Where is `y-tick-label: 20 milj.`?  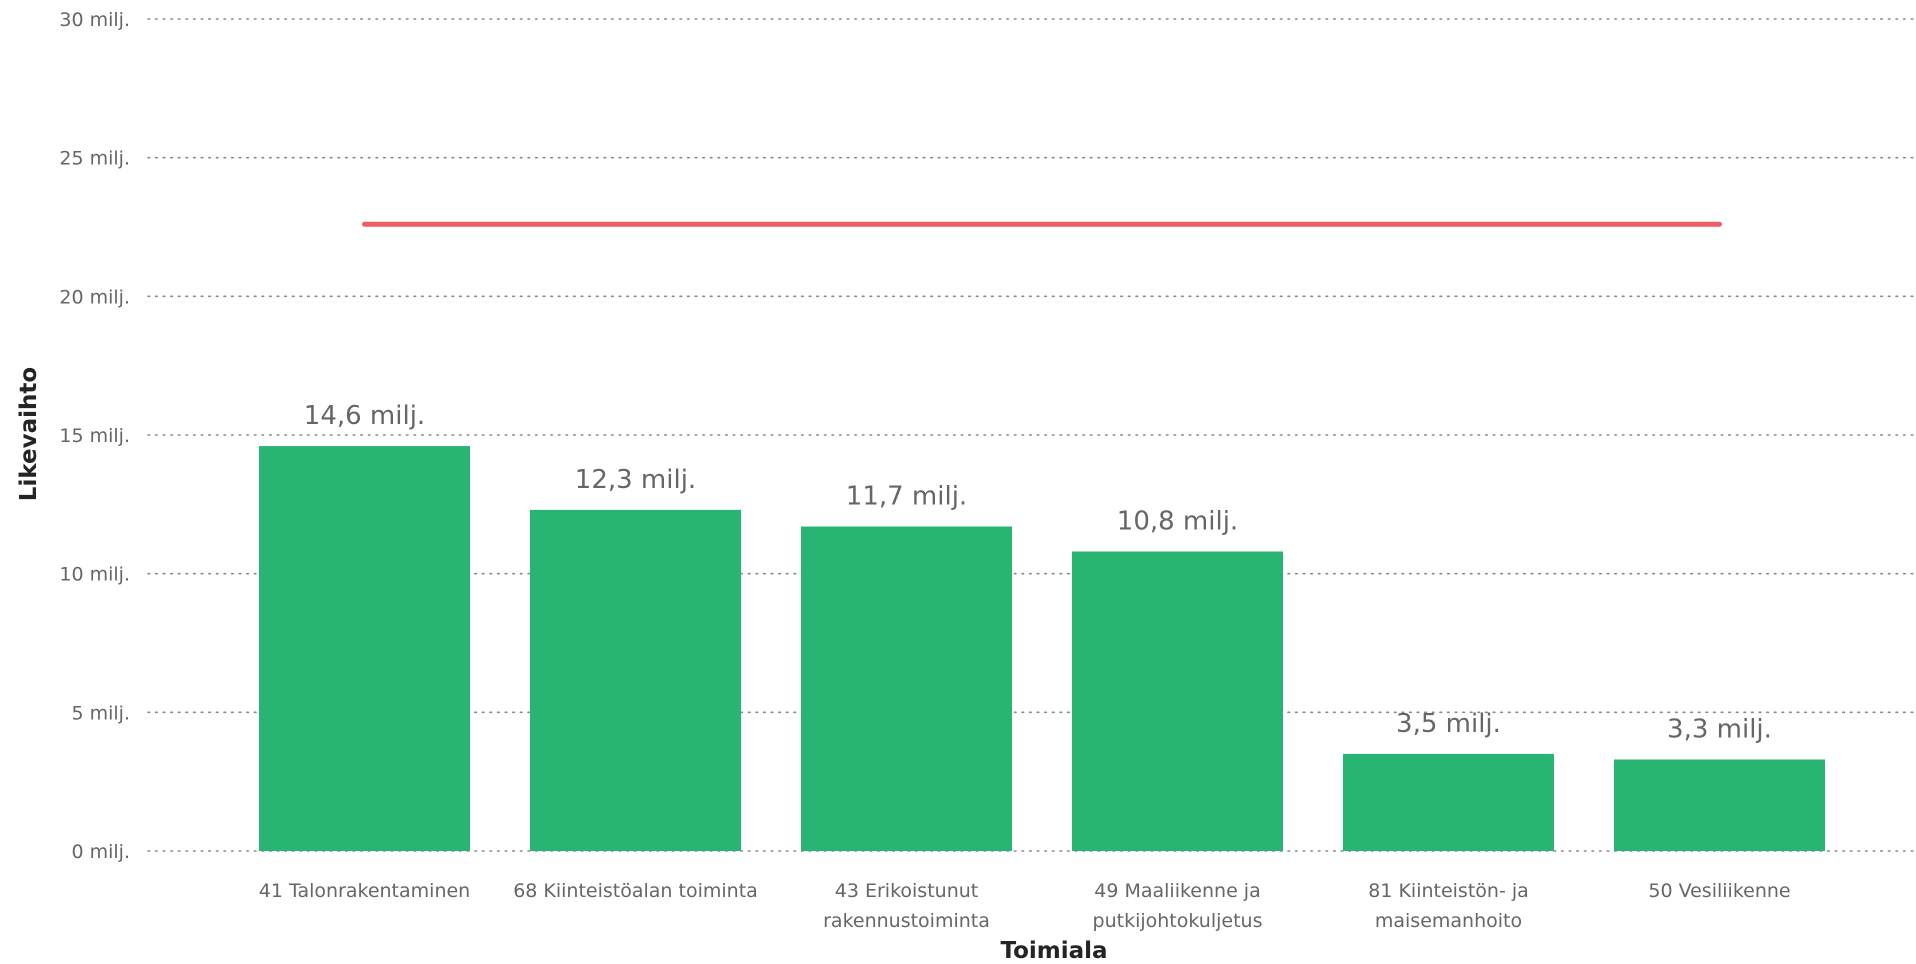
y-tick-label: 20 milj. is located at coordinates (94, 297).